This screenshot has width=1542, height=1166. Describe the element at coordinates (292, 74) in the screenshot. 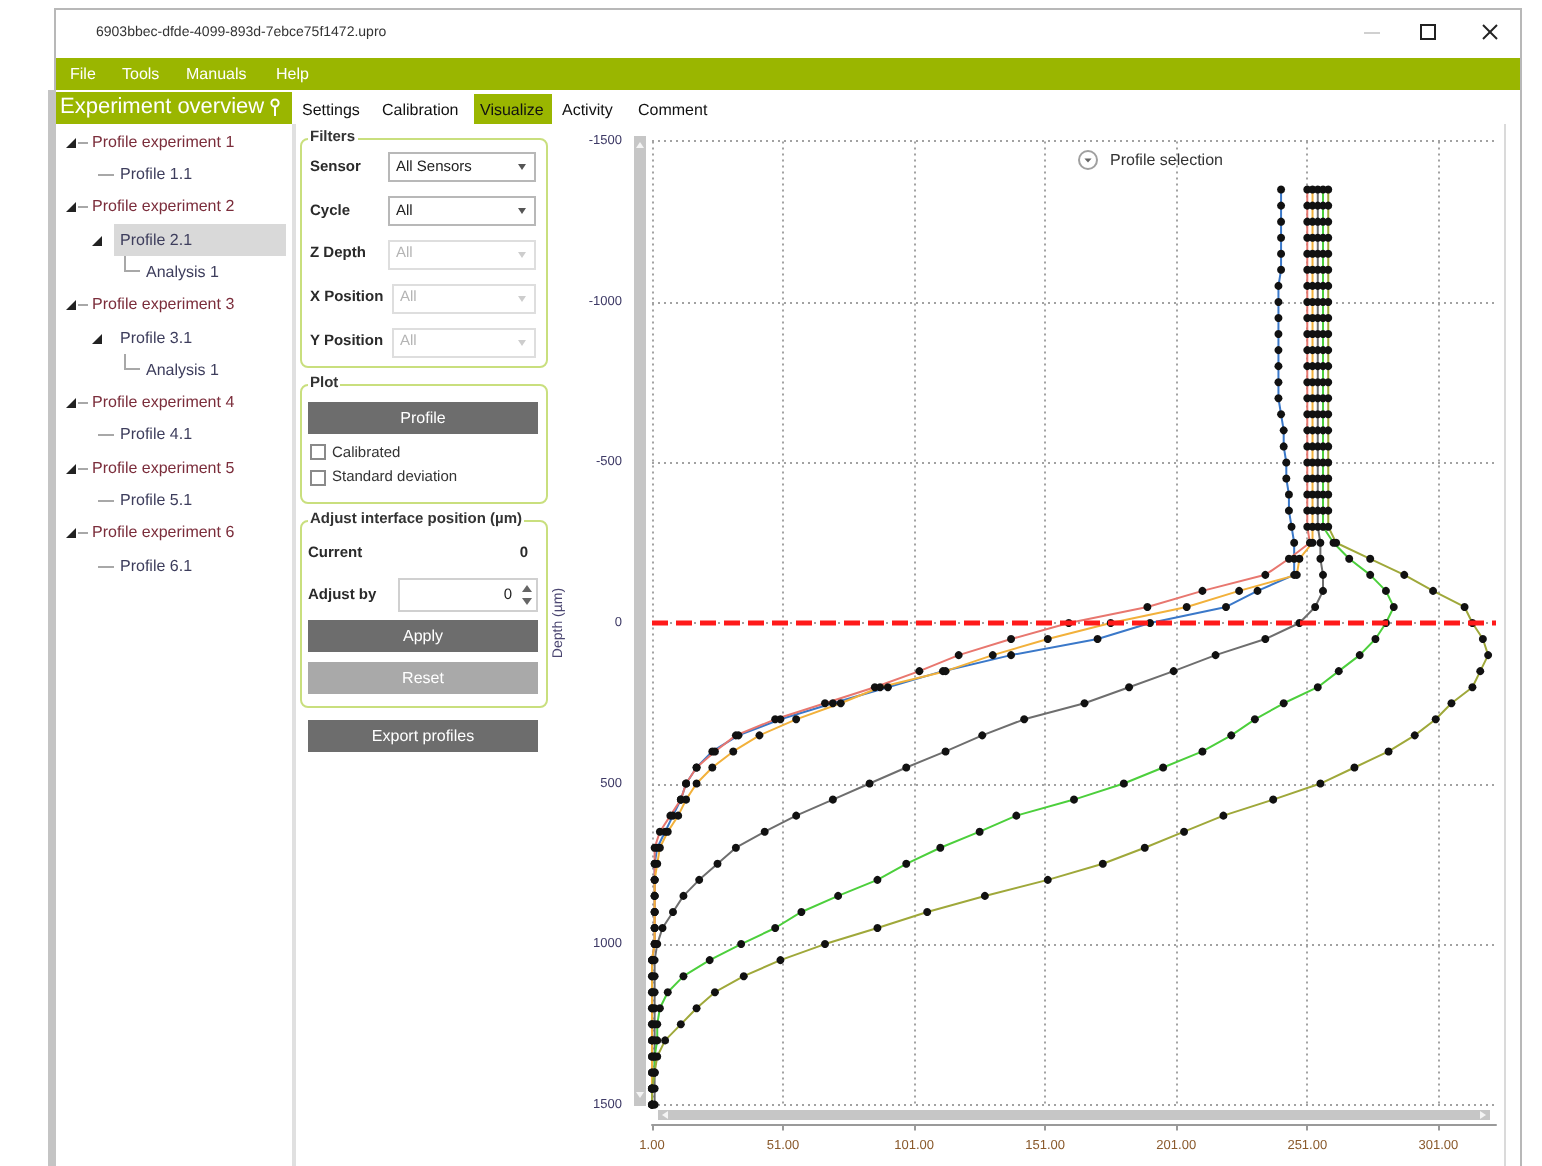

I see `text: Help` at that location.